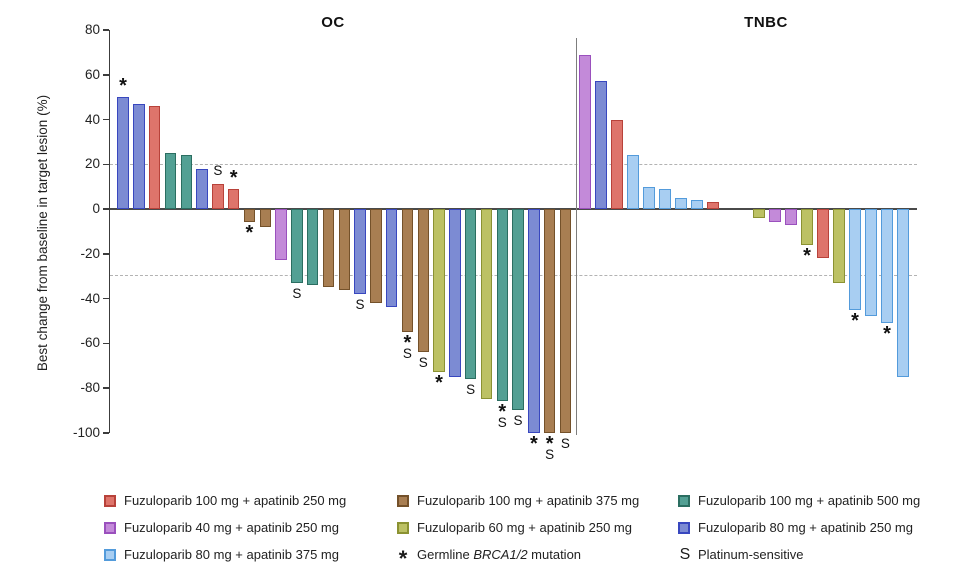 The image size is (976, 578). What do you see at coordinates (92, 74) in the screenshot?
I see `y-tick-label-60: 60` at bounding box center [92, 74].